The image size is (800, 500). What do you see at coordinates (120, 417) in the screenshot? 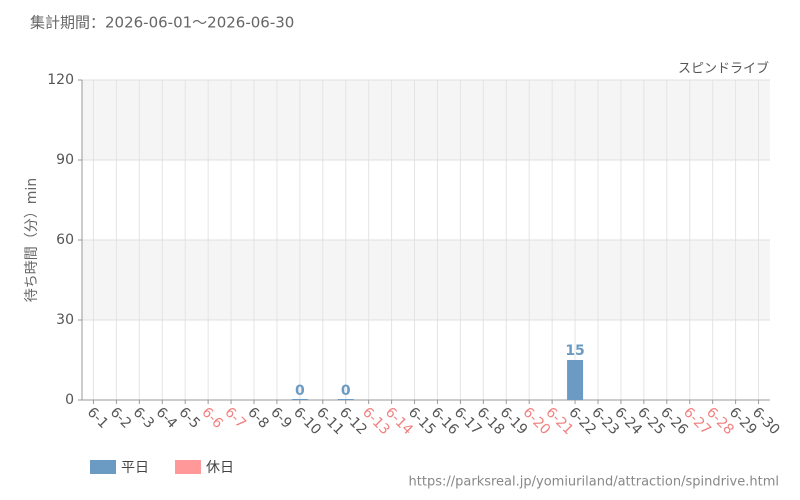
I see `x-tick-label: 6-2` at bounding box center [120, 417].